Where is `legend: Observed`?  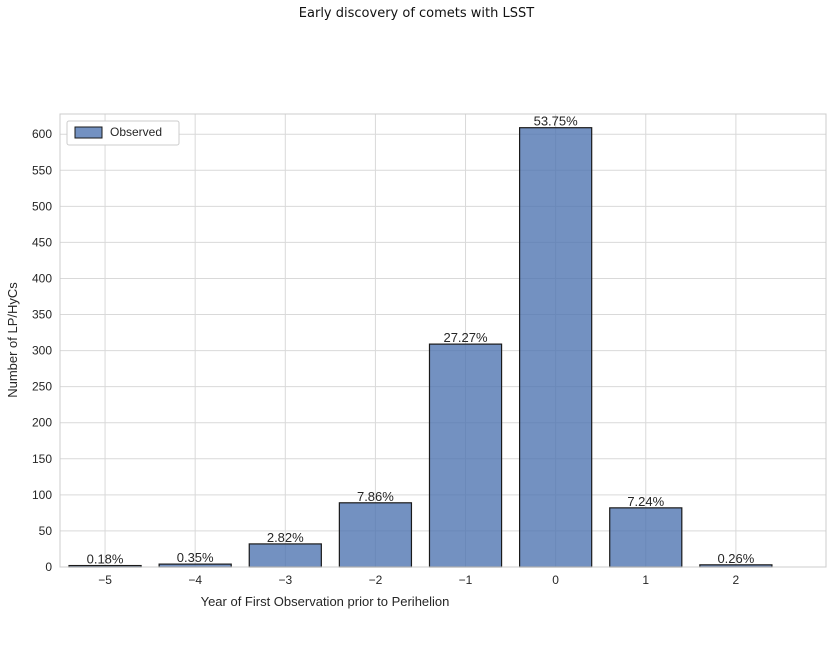 legend: Observed is located at coordinates (123, 133).